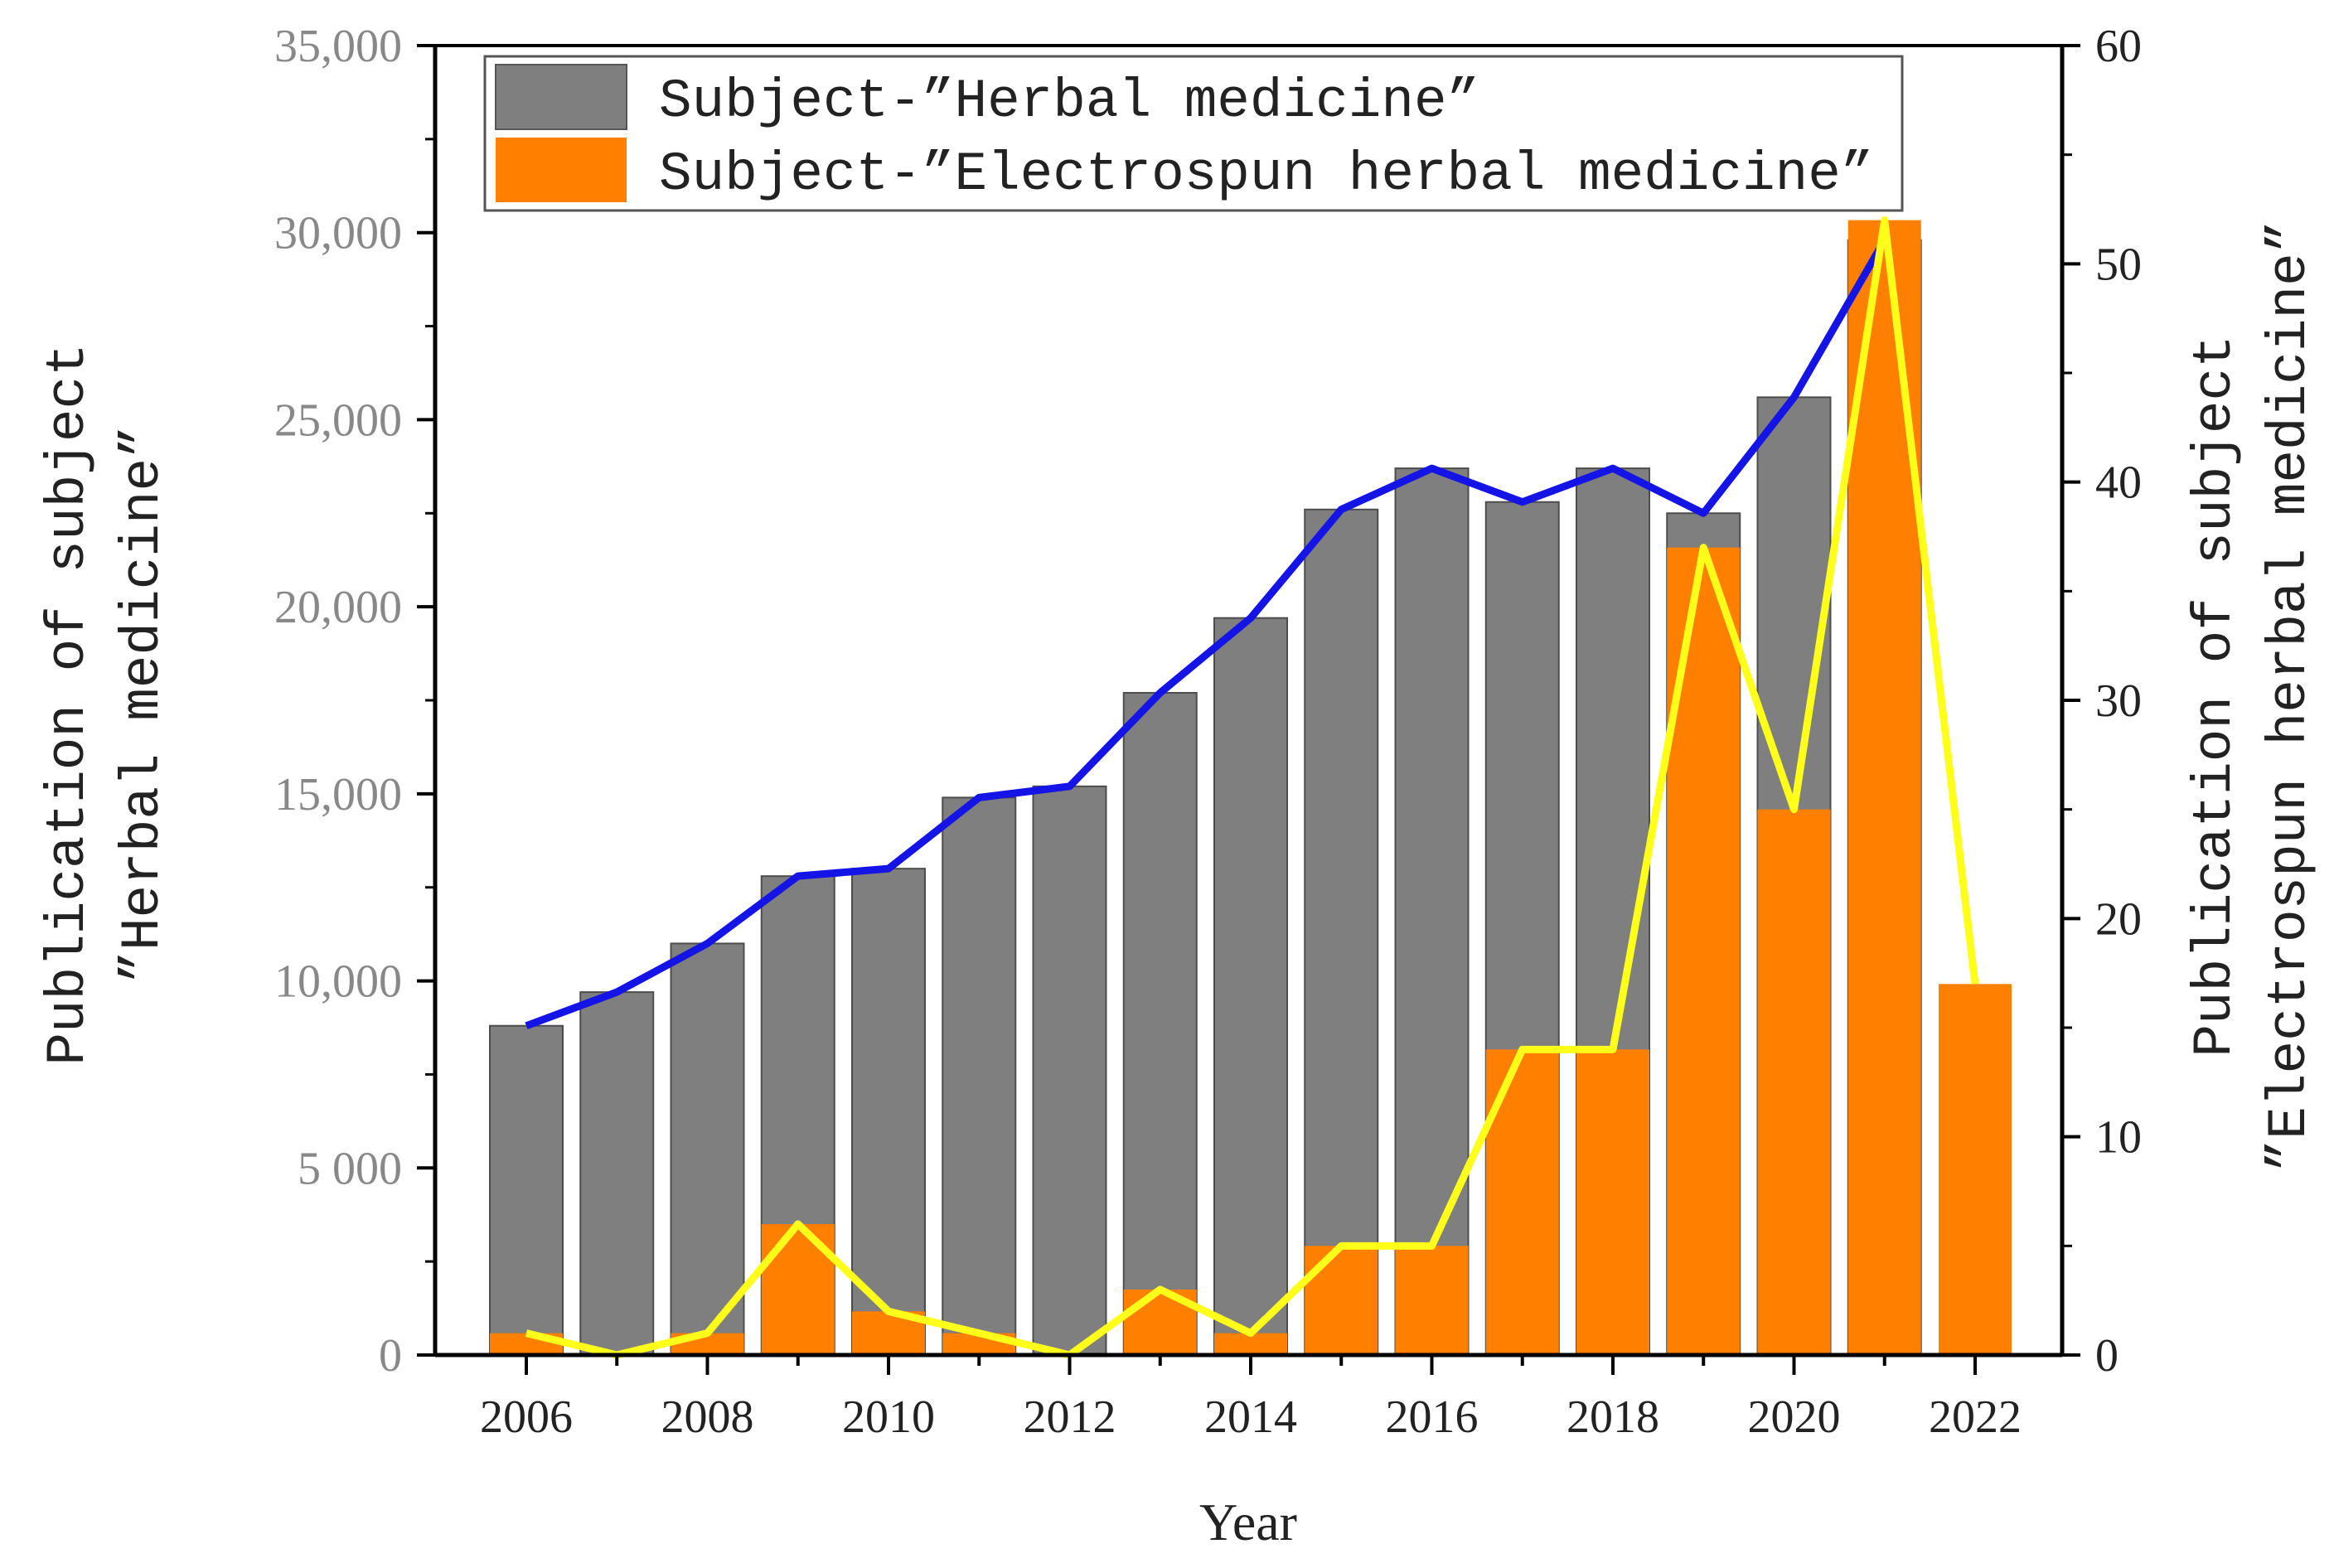 This screenshot has height=1568, width=2334. What do you see at coordinates (2119, 46) in the screenshot?
I see `y2-tick-label: 60` at bounding box center [2119, 46].